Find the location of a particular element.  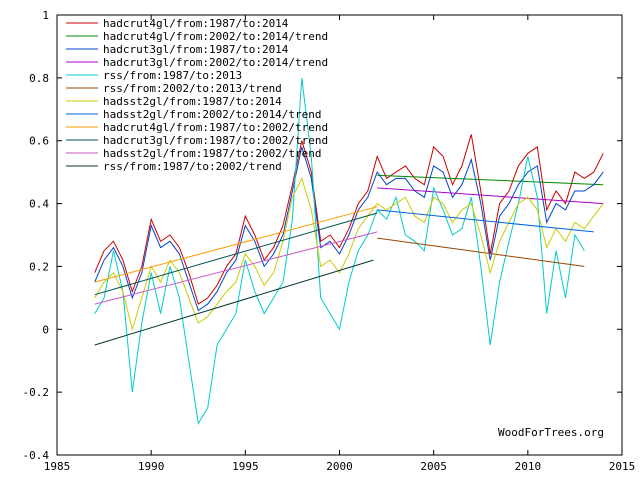

y-tick-label: 0.6 is located at coordinates (39, 141).